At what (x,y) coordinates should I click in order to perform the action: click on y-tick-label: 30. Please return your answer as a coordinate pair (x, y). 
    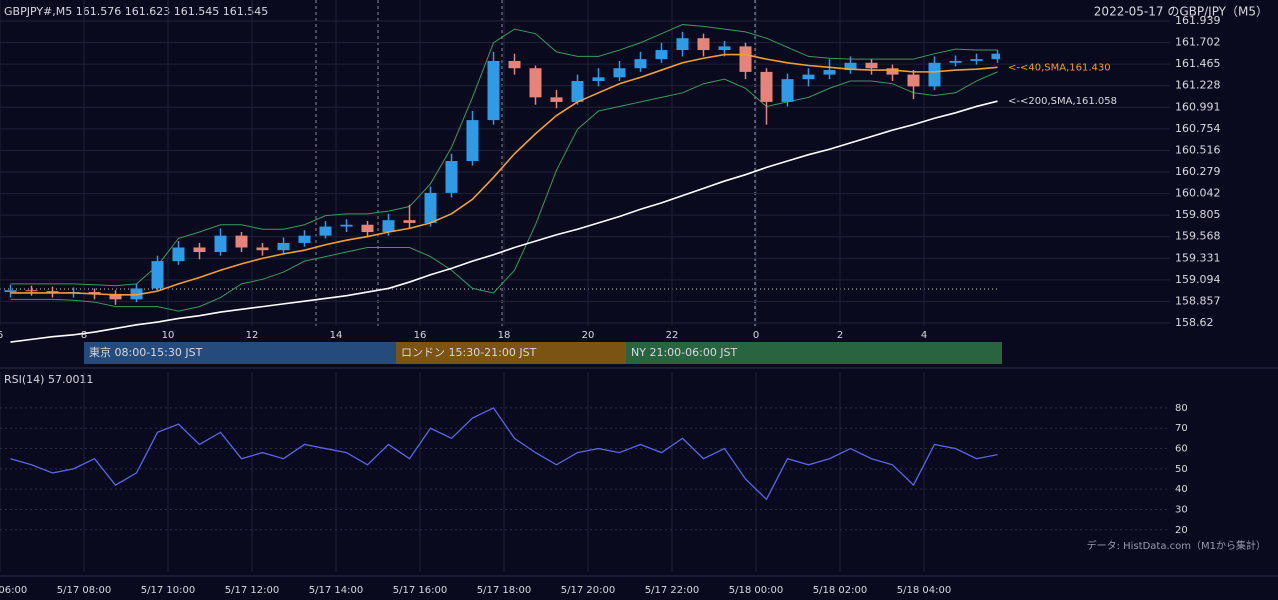
    Looking at the image, I should click on (1181, 509).